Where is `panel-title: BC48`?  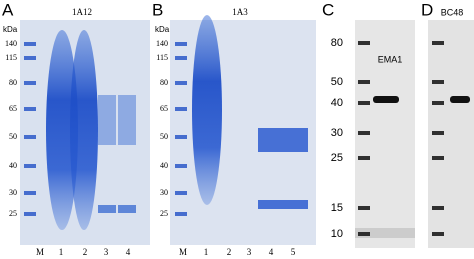
panel-title: BC48 is located at coordinates (452, 12).